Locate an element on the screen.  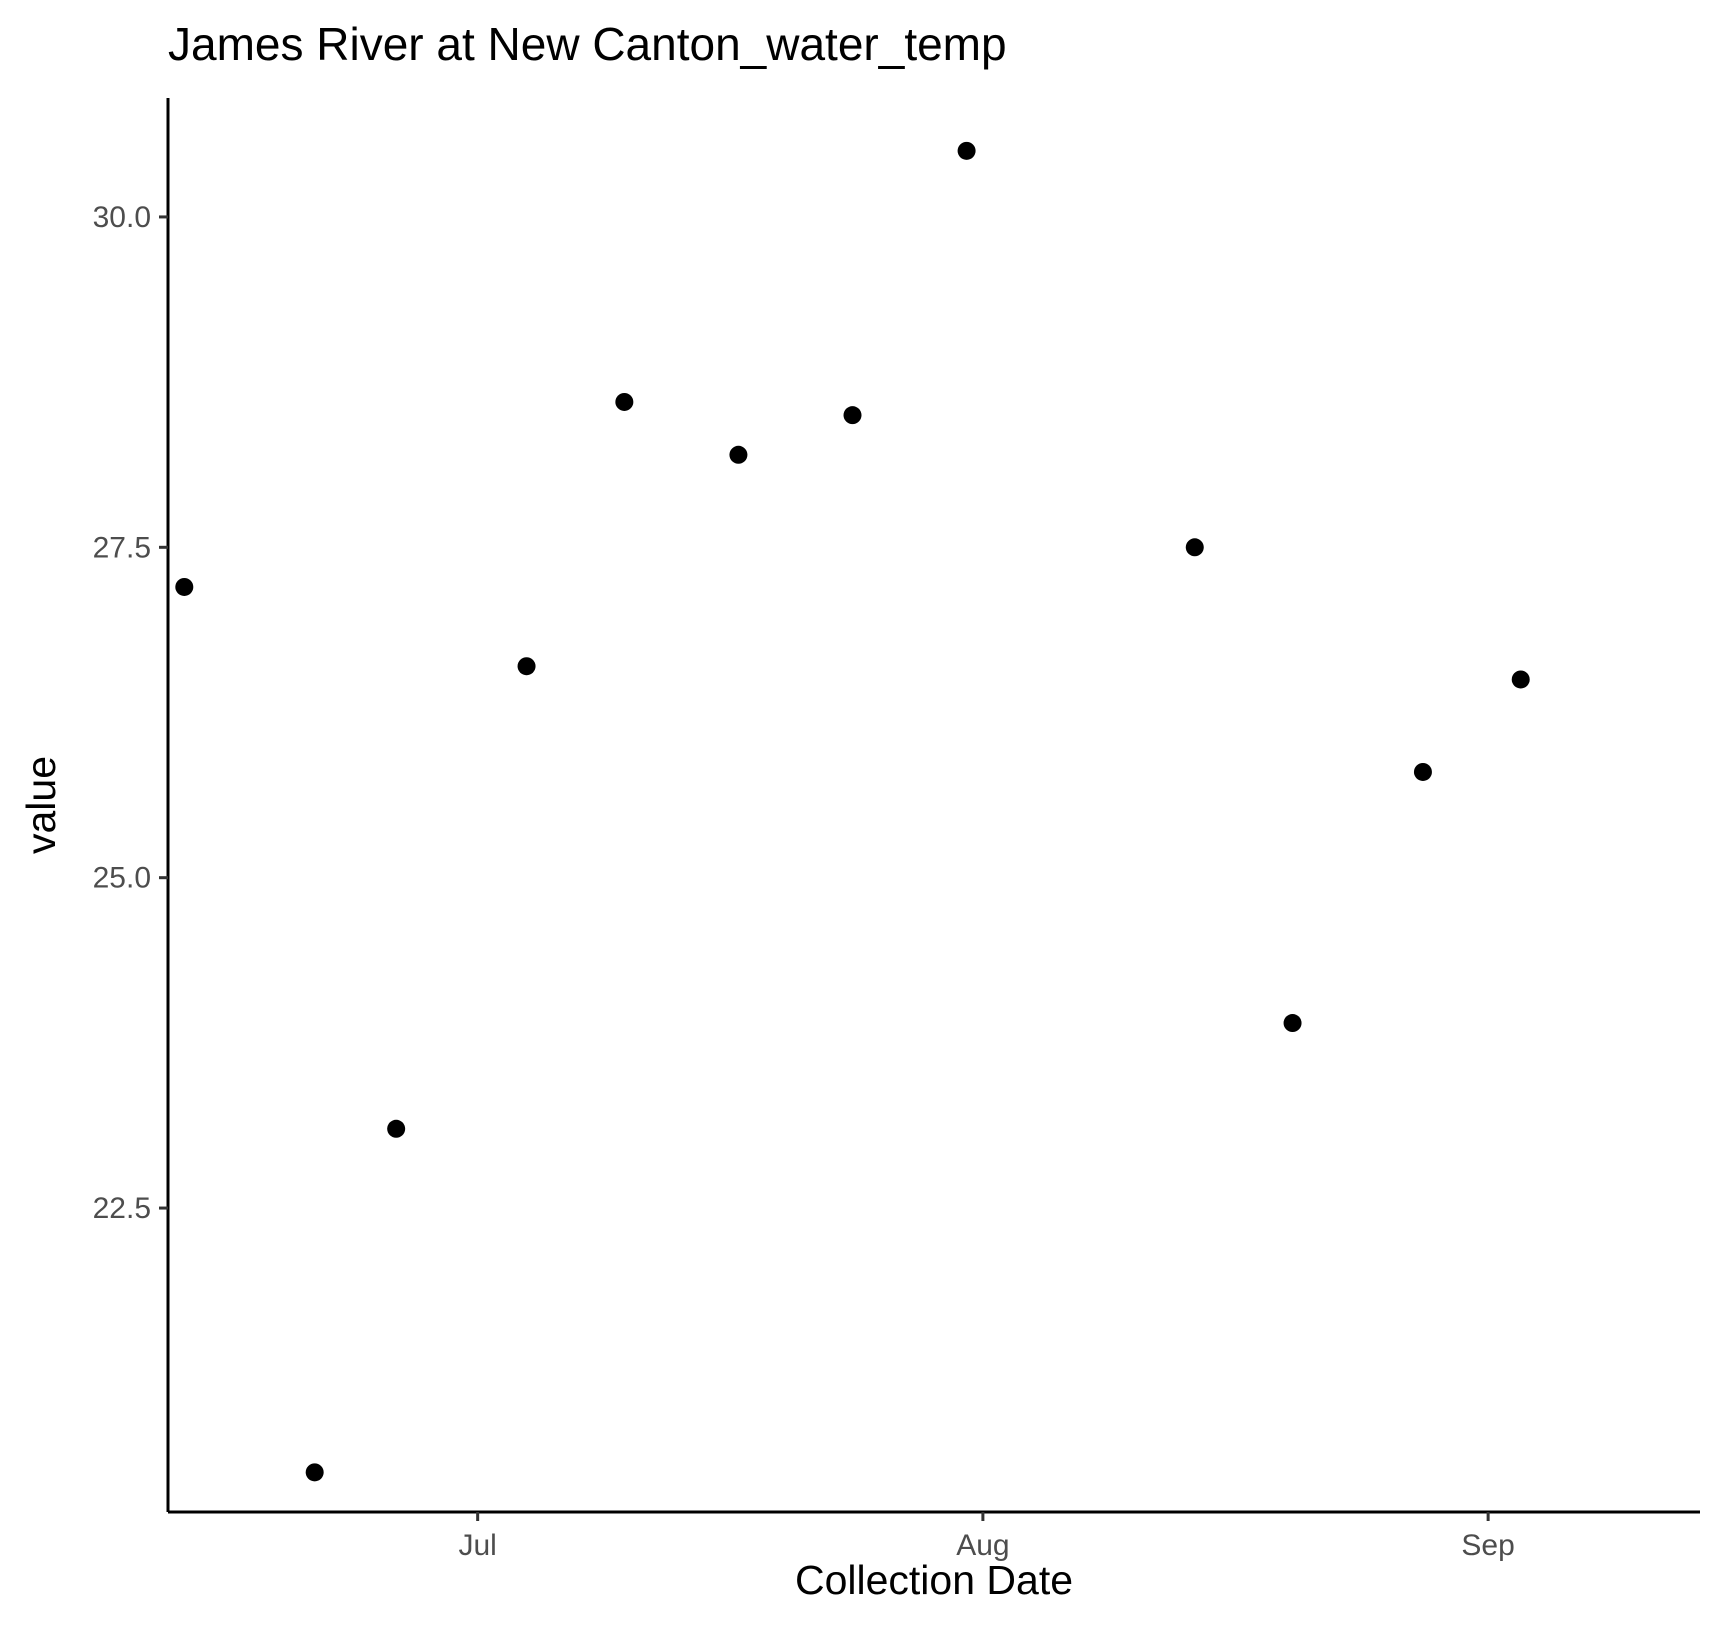
x-axis-ticks: Jul Aug Sep is located at coordinates (986, 1537).